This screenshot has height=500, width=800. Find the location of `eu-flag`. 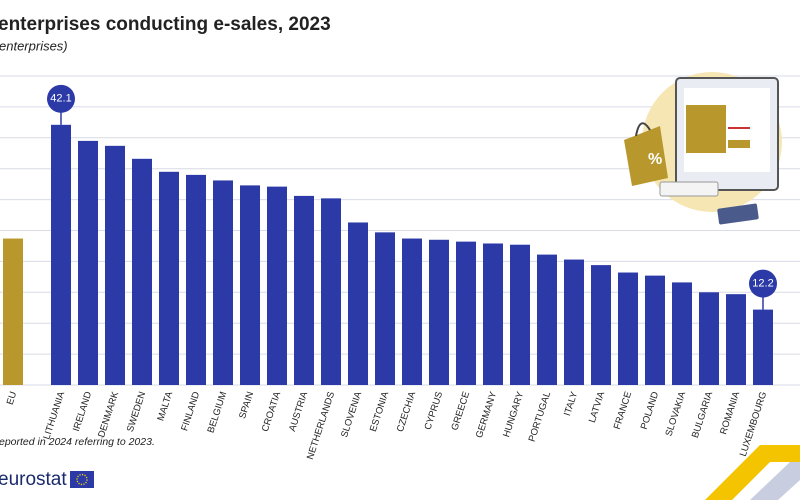

eu-flag is located at coordinates (82, 479).